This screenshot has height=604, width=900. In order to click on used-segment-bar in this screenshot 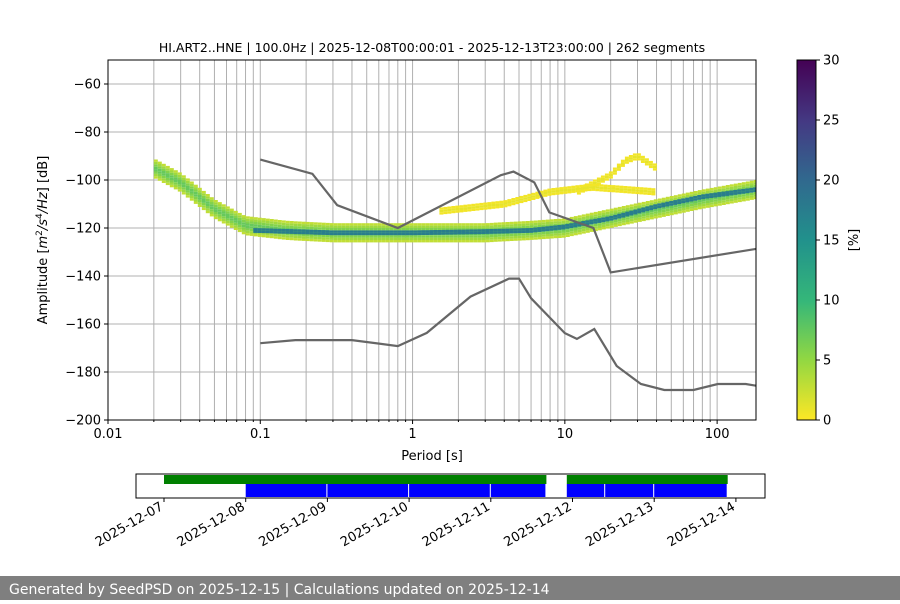, I will do `click(286, 490)`.